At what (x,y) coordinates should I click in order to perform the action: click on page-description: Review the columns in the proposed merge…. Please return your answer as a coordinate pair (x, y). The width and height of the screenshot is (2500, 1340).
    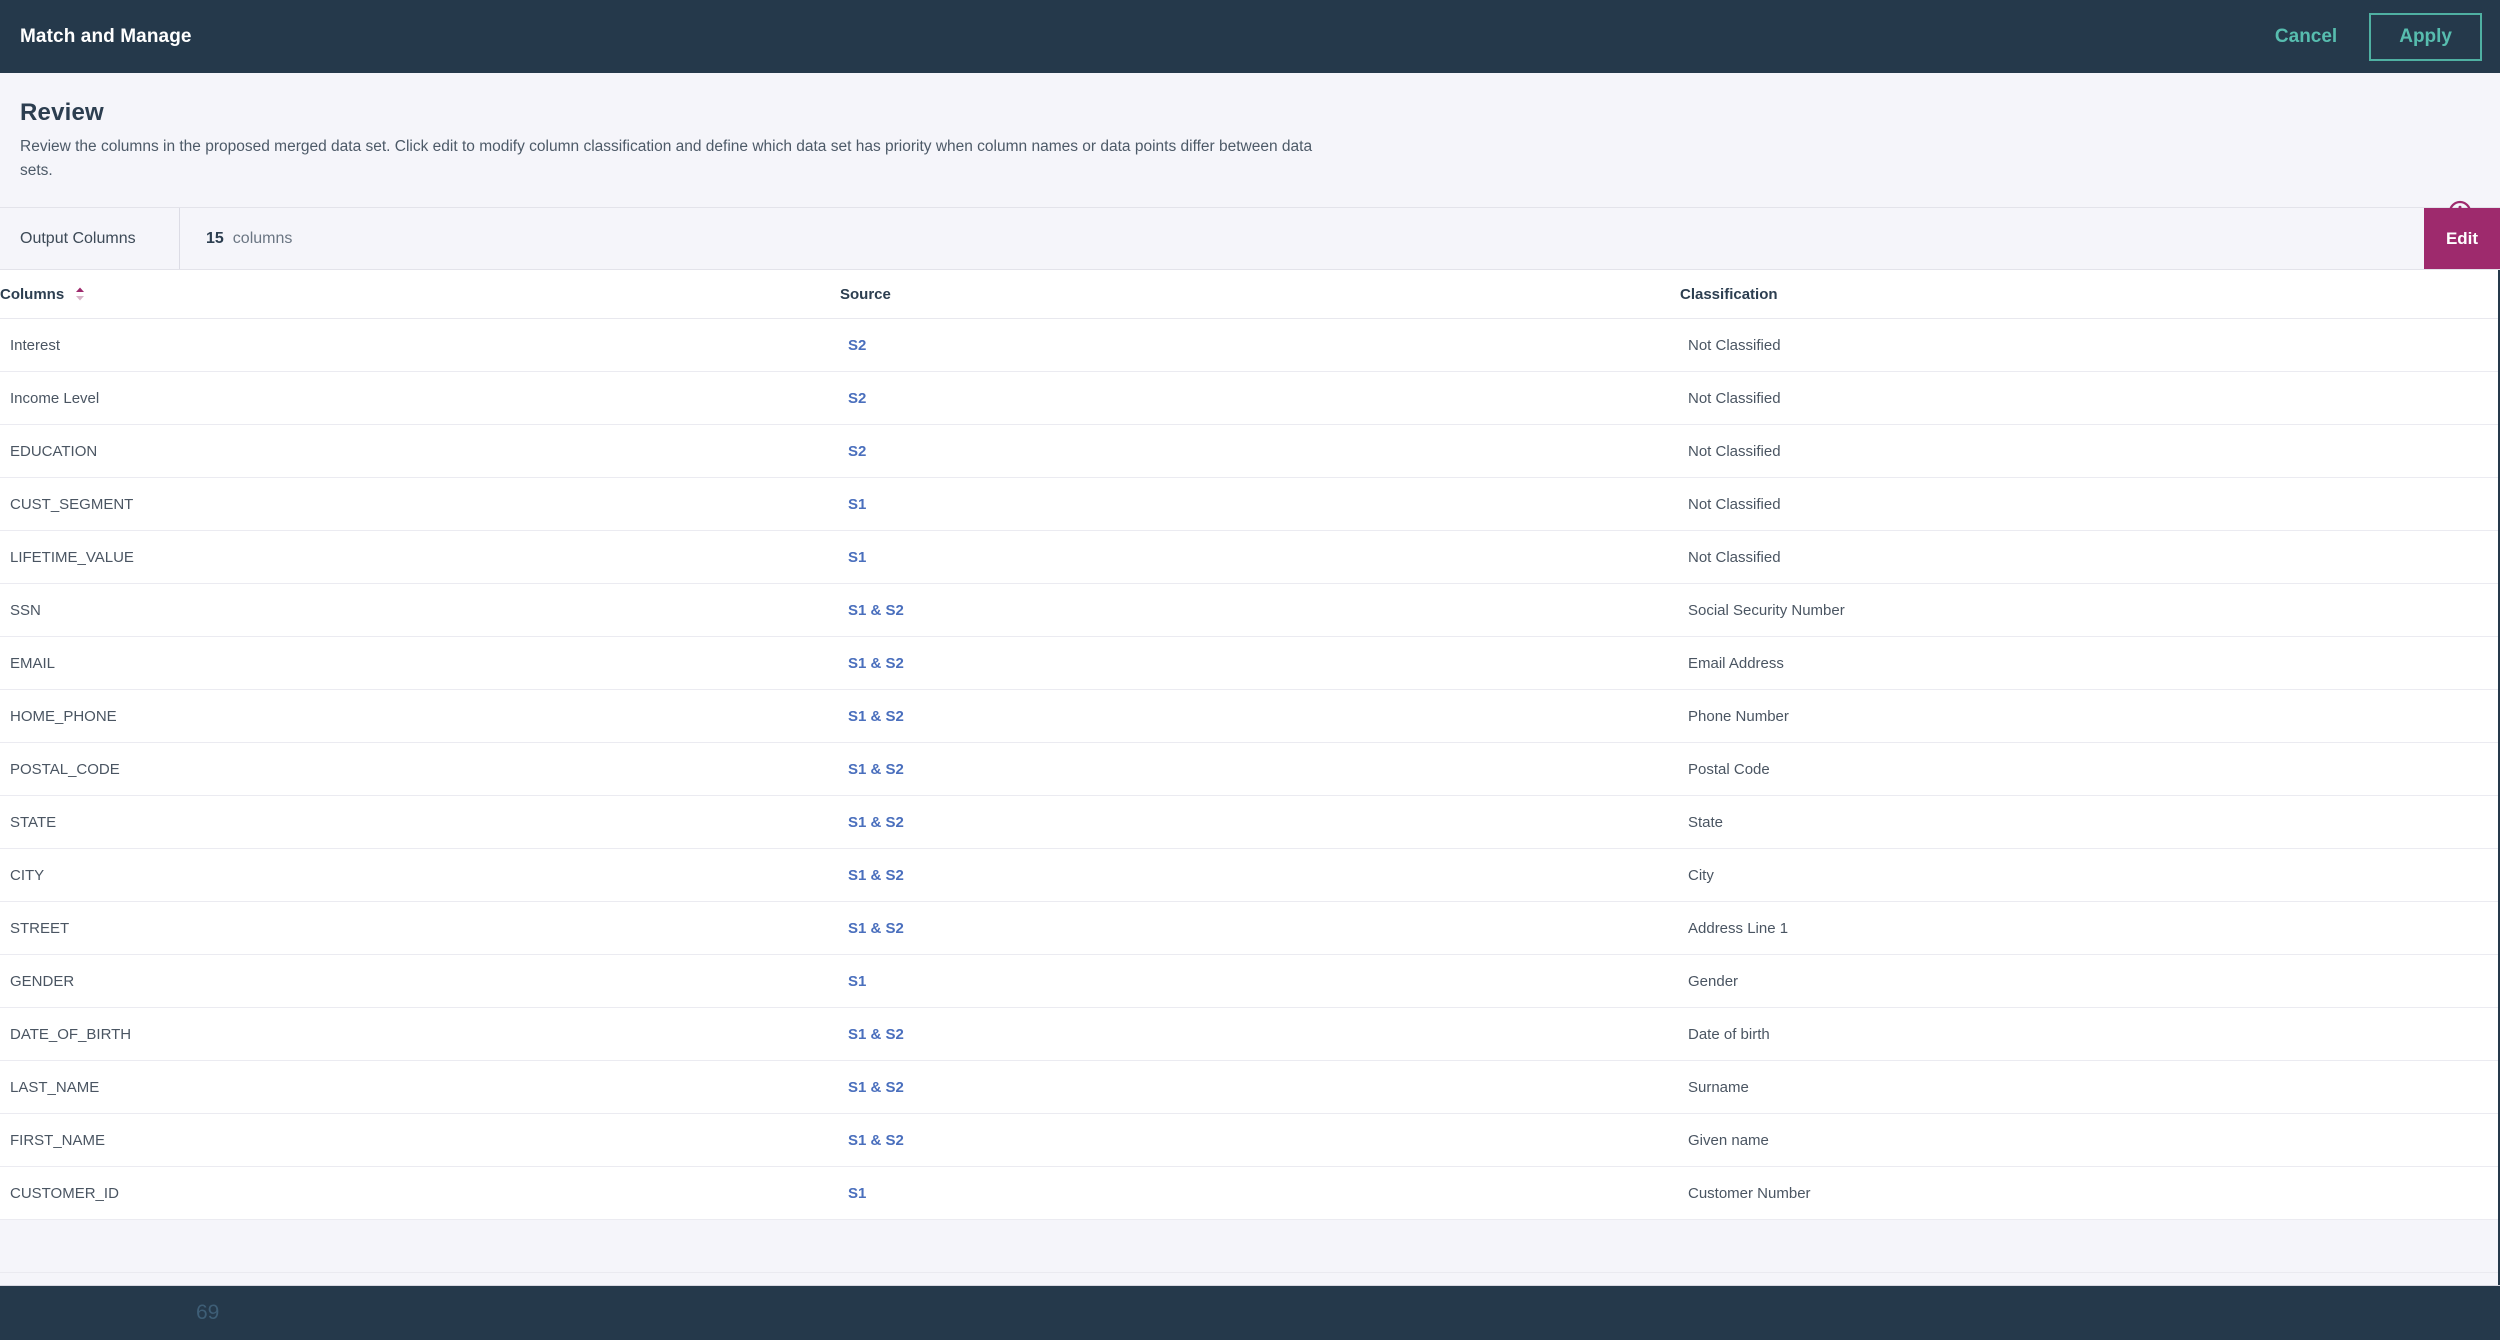
    Looking at the image, I should click on (666, 159).